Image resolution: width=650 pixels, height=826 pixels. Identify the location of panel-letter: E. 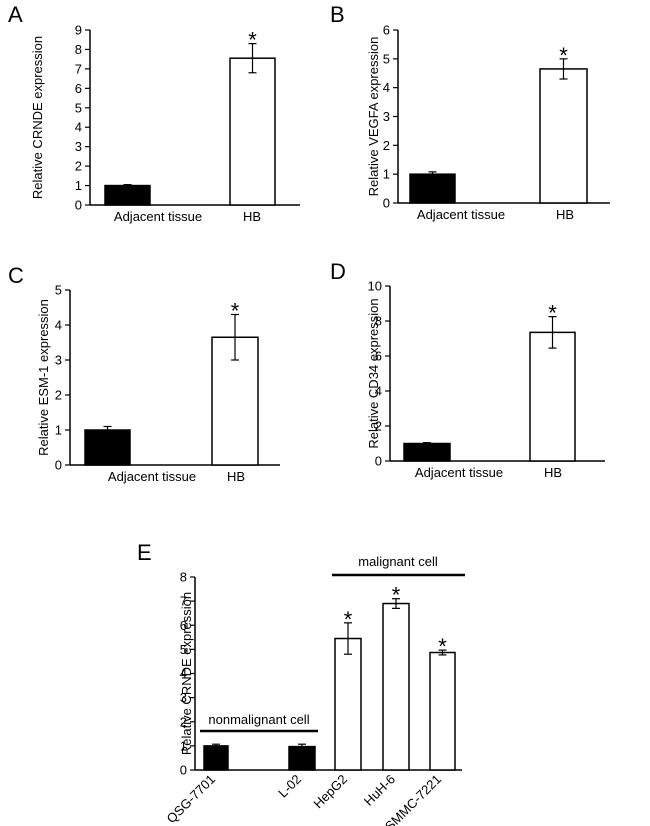
(144, 552).